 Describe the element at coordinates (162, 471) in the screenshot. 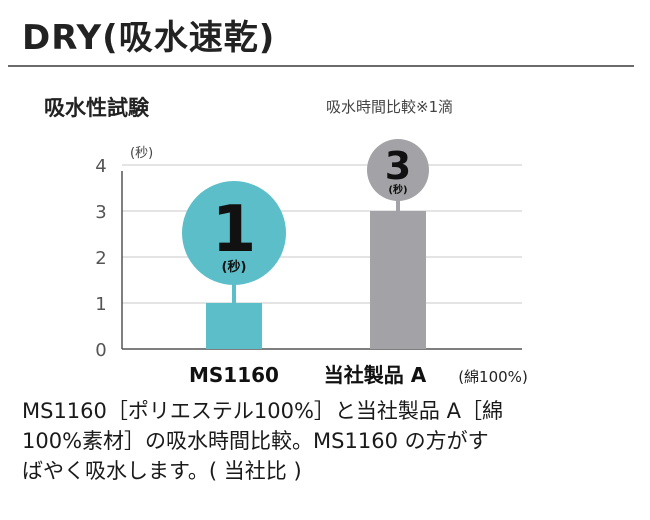

I see `caption-line: ばやく吸水します。( 当社比 )` at that location.